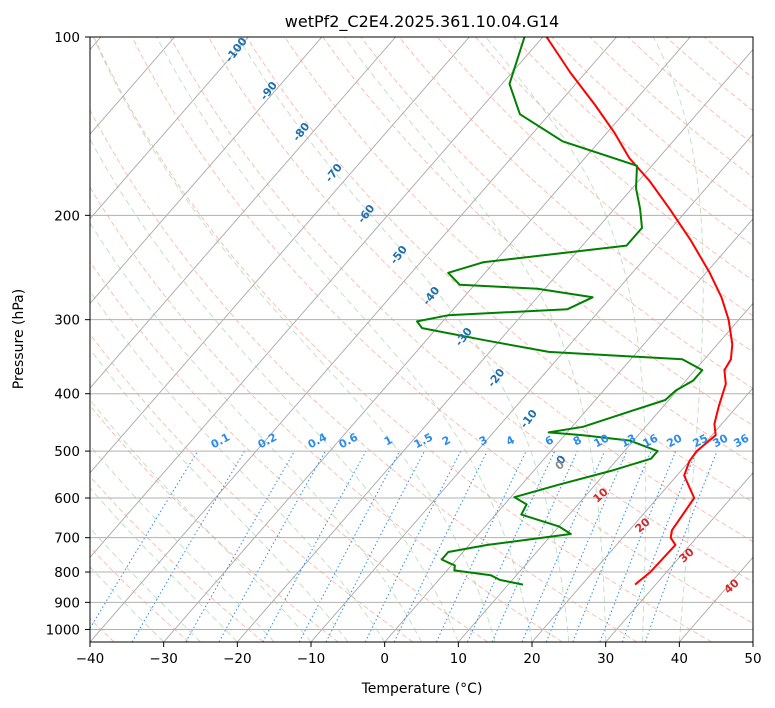 The width and height of the screenshot is (775, 708). Describe the element at coordinates (163, 659) in the screenshot. I see `x-tick-label: −30` at that location.